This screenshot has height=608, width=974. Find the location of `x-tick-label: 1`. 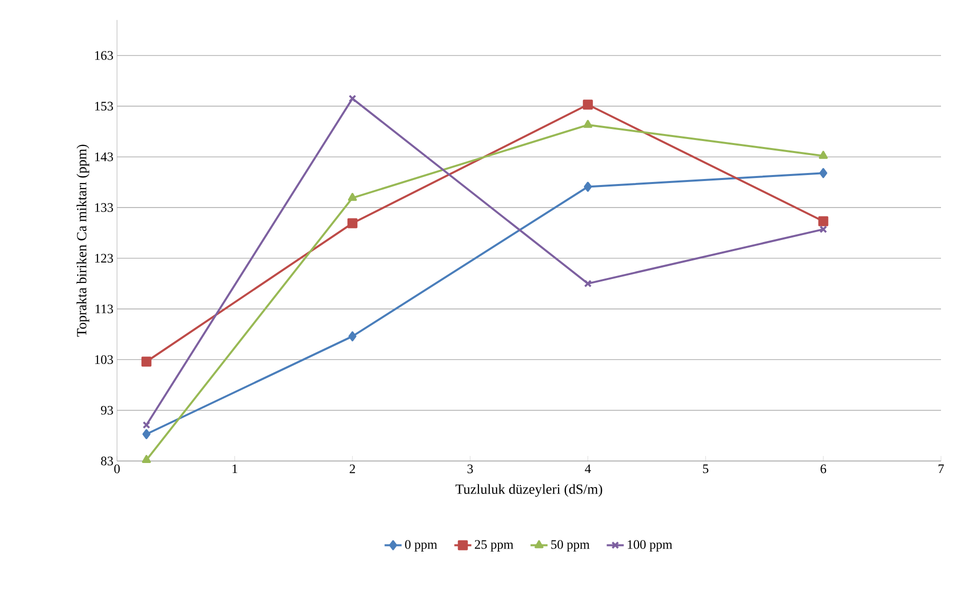

x-tick-label: 1 is located at coordinates (235, 469).